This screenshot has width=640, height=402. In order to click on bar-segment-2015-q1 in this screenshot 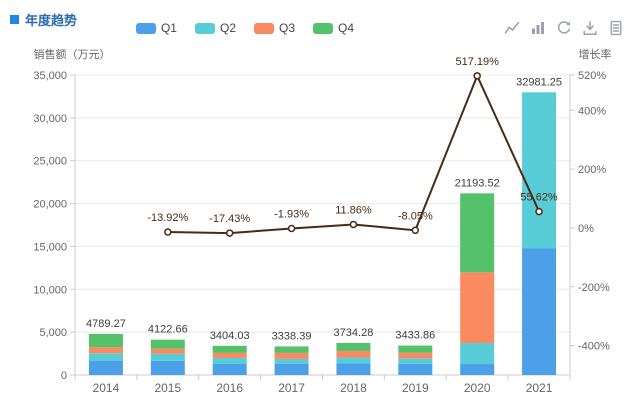, I will do `click(167, 367)`.